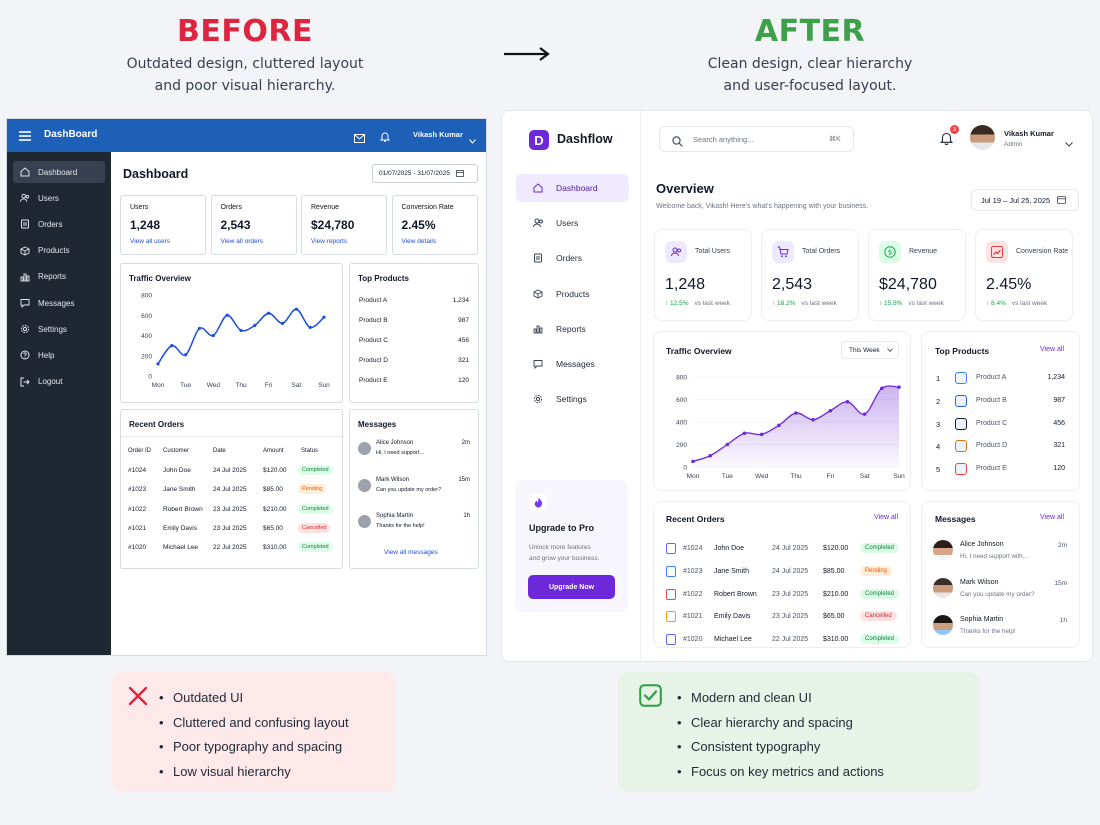  Describe the element at coordinates (411, 552) in the screenshot. I see `old-view-all-messages-link: View all messages` at that location.